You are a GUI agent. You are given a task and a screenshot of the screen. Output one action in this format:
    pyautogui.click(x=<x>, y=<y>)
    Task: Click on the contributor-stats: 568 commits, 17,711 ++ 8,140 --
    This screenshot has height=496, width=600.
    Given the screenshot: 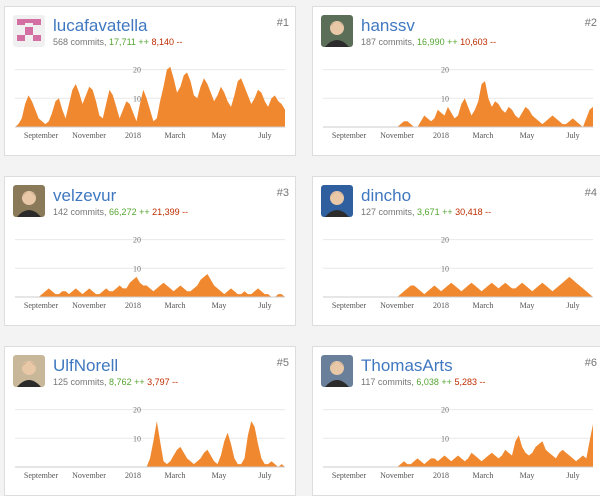 What is the action you would take?
    pyautogui.click(x=118, y=42)
    